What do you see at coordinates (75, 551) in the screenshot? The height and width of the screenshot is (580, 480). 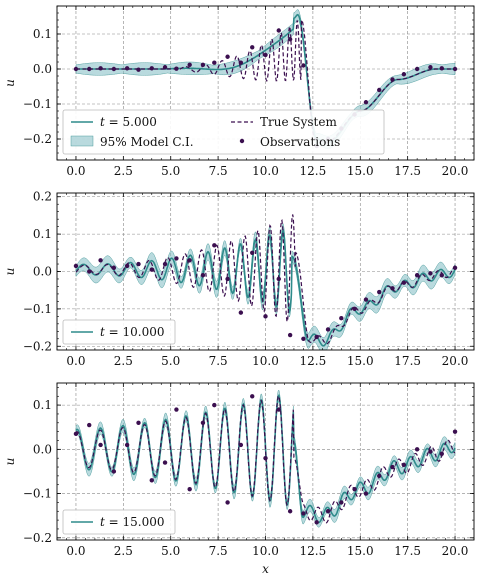 I see `x-tick-label: 0.0` at bounding box center [75, 551].